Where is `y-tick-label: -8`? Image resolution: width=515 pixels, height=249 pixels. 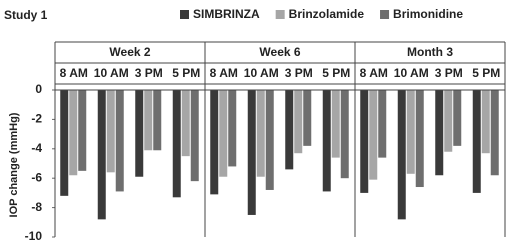
y-tick-label: -8 is located at coordinates (36, 207).